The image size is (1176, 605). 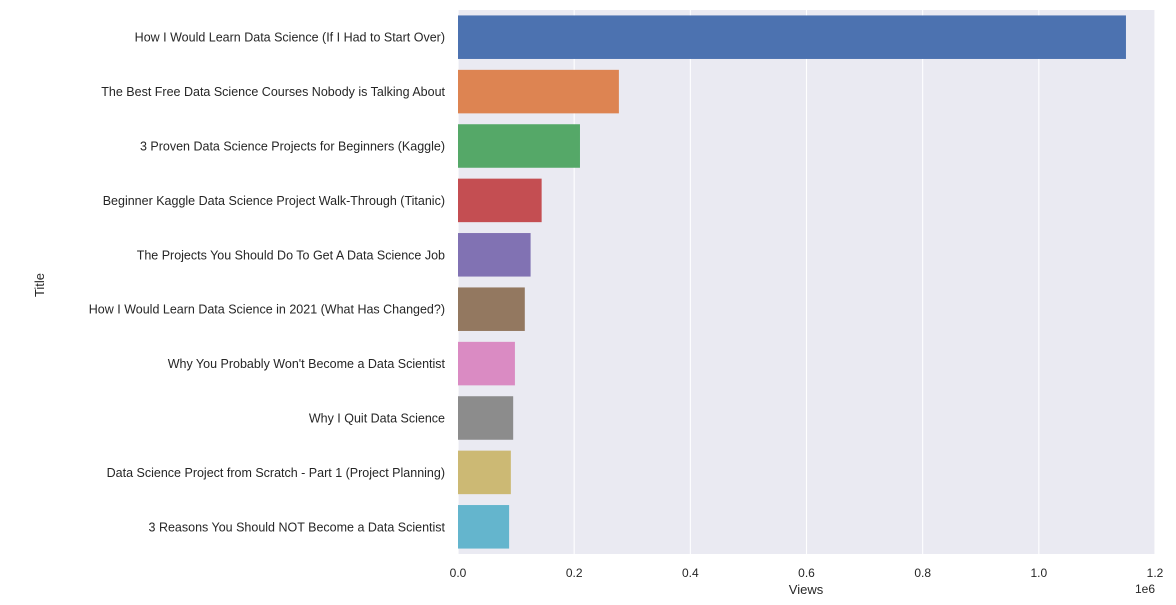 I want to click on x-tick-label: 0.4, so click(x=690, y=573).